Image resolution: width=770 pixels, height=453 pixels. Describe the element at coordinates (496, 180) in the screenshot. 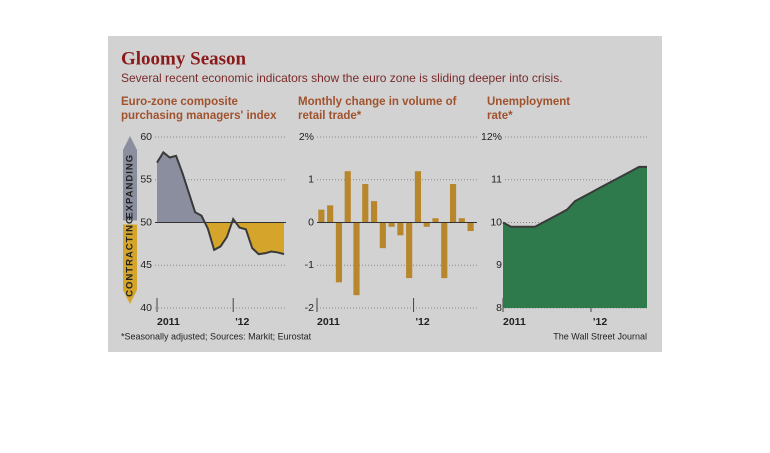

I see `y-tick-label: 11` at that location.